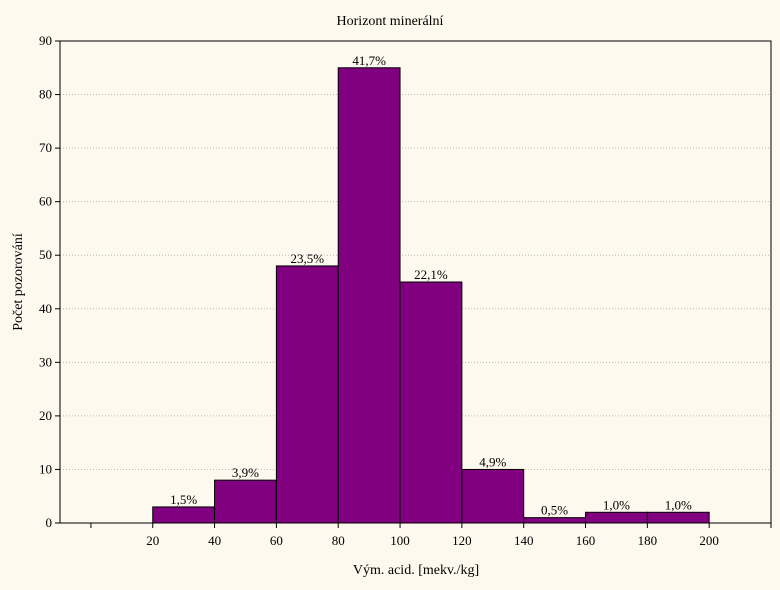 This screenshot has width=780, height=590. What do you see at coordinates (45, 40) in the screenshot?
I see `y-tick-label: 90` at bounding box center [45, 40].